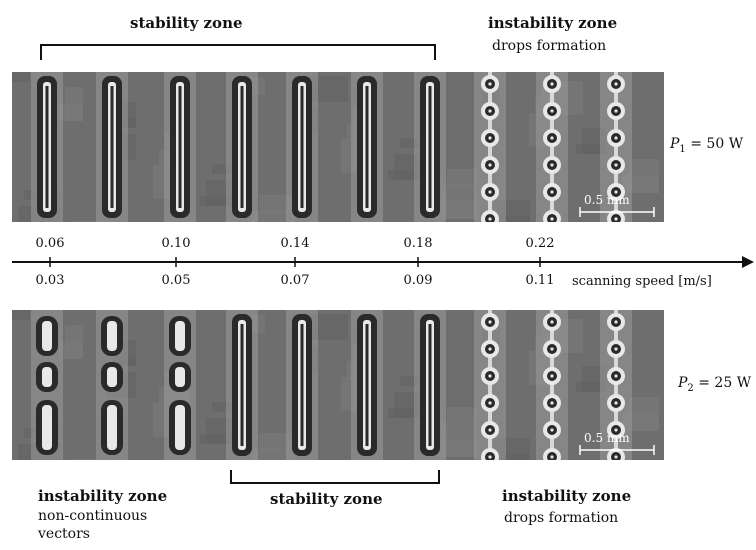 The image size is (756, 550). Describe the element at coordinates (176, 243) in the screenshot. I see `axis-top-tick-label: 0.10` at that location.